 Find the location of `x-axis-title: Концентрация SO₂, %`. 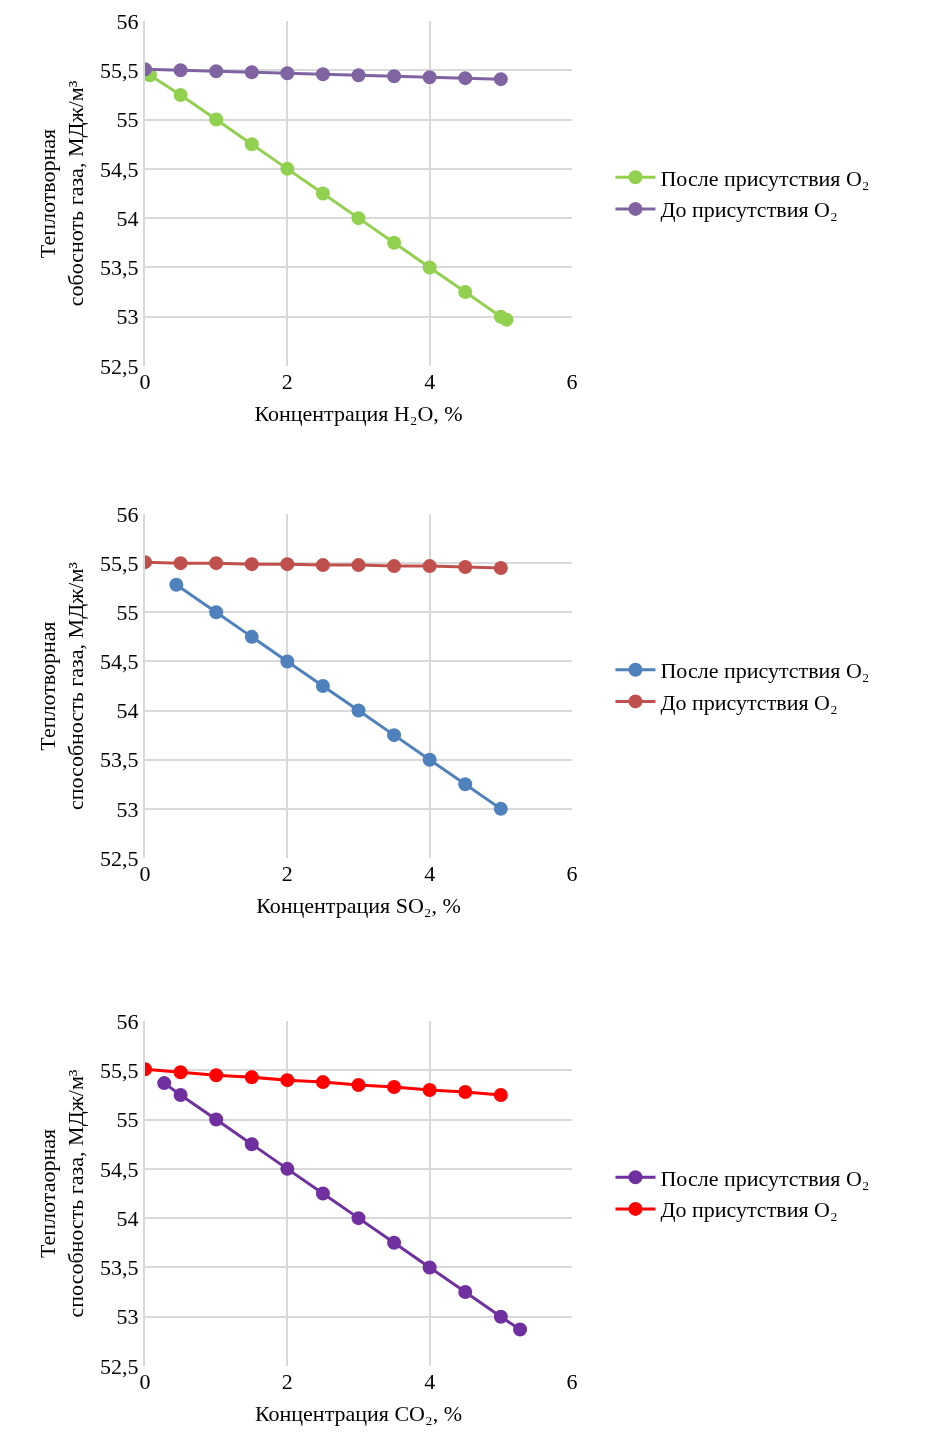

x-axis-title: Концентрация SO₂, % is located at coordinates (358, 905).